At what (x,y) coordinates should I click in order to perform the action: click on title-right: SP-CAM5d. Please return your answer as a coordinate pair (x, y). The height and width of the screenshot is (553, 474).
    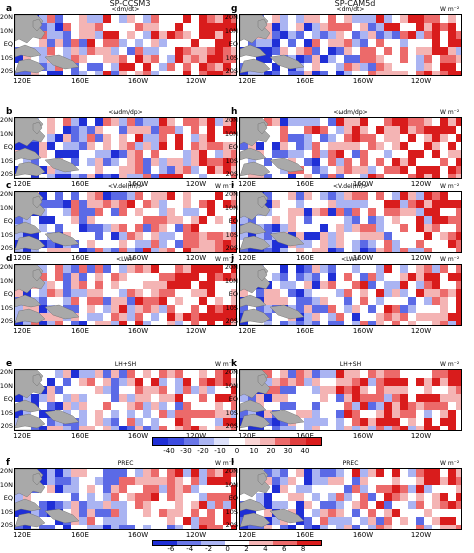
    Looking at the image, I should click on (355, 4).